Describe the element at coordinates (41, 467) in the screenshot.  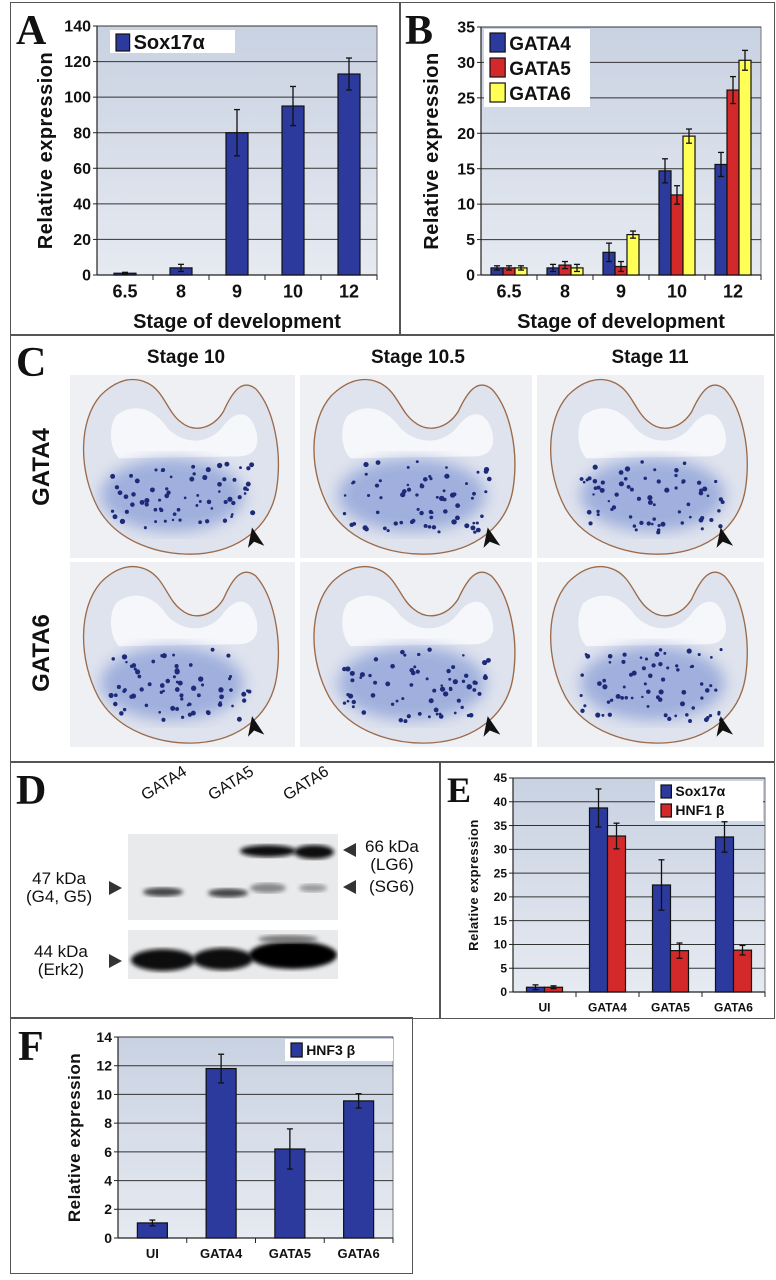
I see `row-label-gata4: GATA4` at that location.